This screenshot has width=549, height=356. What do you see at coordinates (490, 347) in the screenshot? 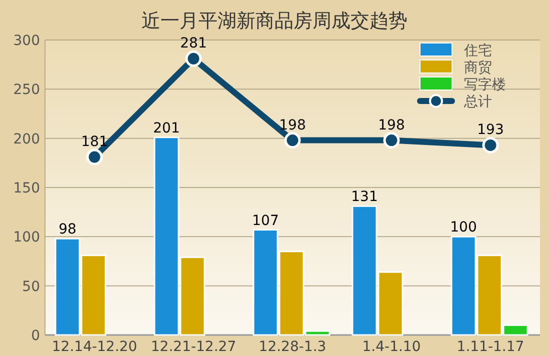
I see `x-tick-label: 1.11-1.17` at bounding box center [490, 347].